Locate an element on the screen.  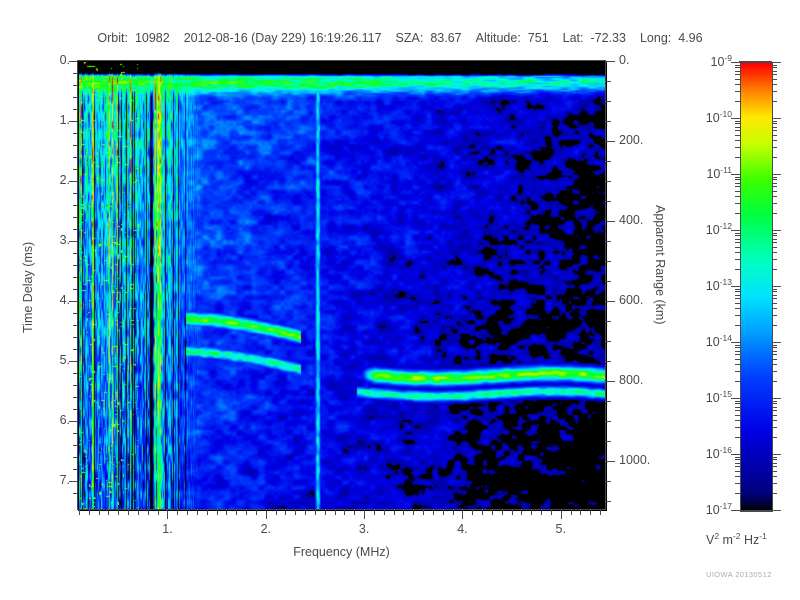
y2-tick-label-0: 0. is located at coordinates (624, 60).